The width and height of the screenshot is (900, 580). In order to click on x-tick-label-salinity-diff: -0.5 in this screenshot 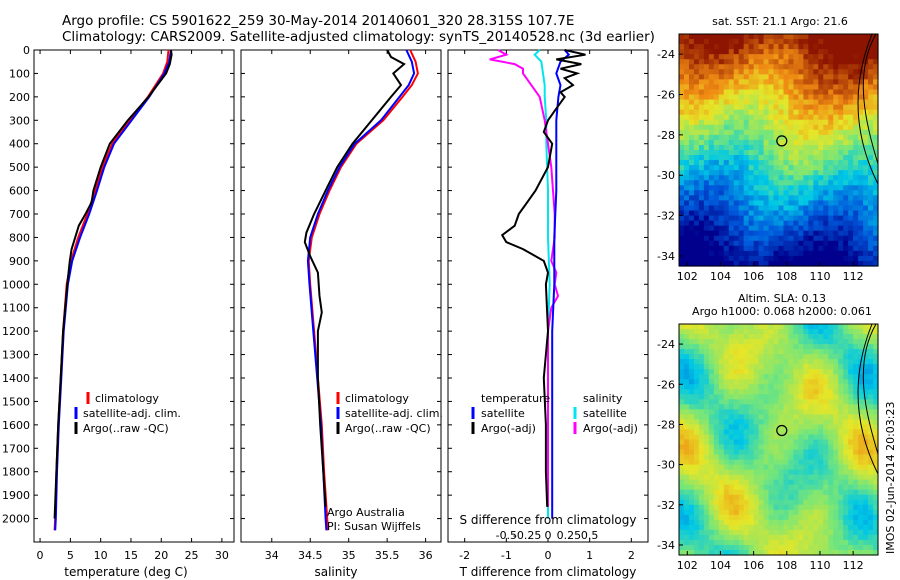, I will do `click(506, 535)`.